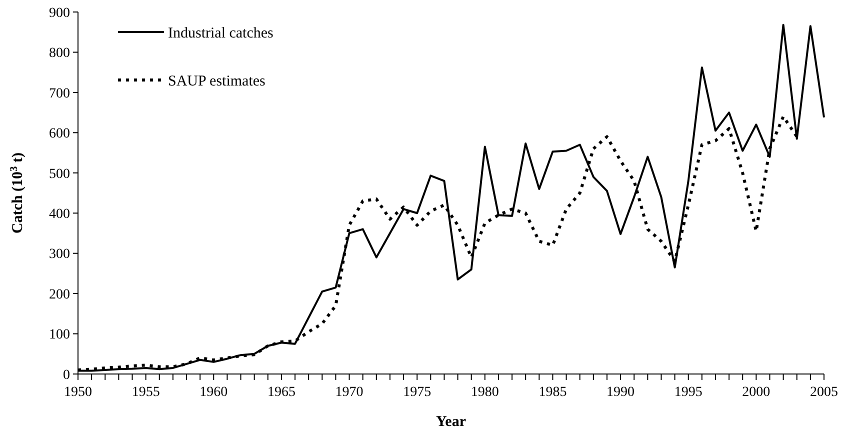 The image size is (848, 438). What do you see at coordinates (59, 174) in the screenshot?
I see `y-tick-label: 500` at bounding box center [59, 174].